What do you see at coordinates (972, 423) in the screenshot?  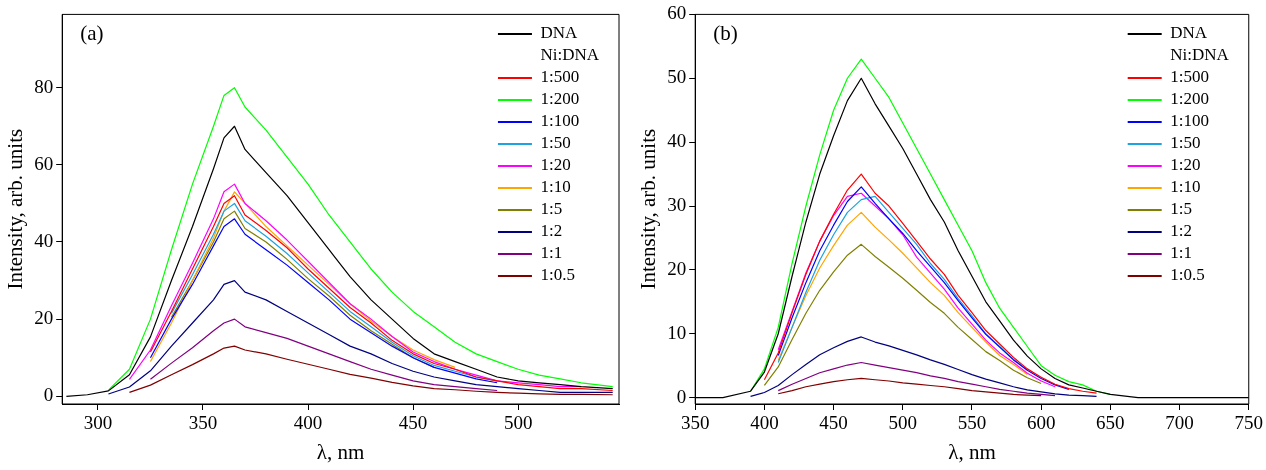 I see `x-tick-label: 550` at bounding box center [972, 423].